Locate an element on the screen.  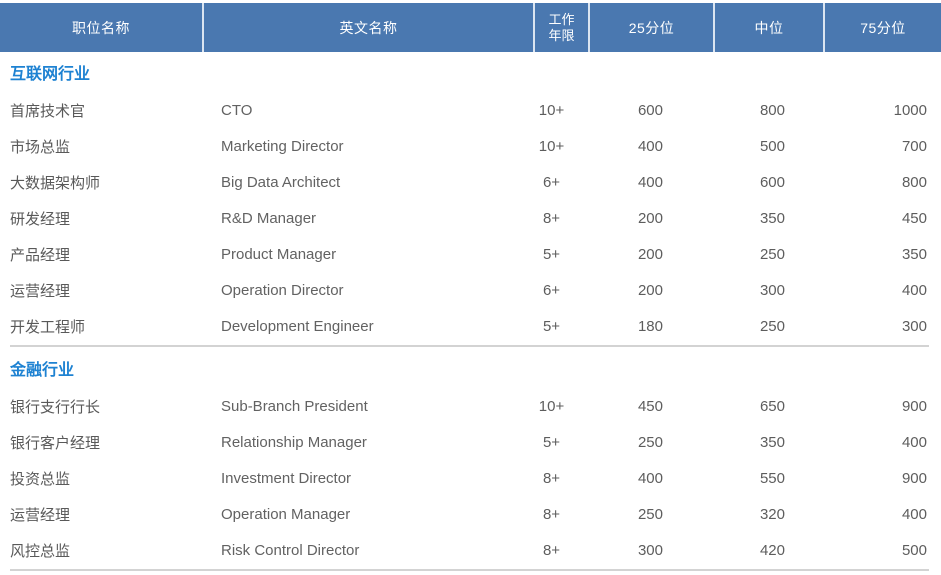
percentile-75-cell: 800 is located at coordinates (914, 182).